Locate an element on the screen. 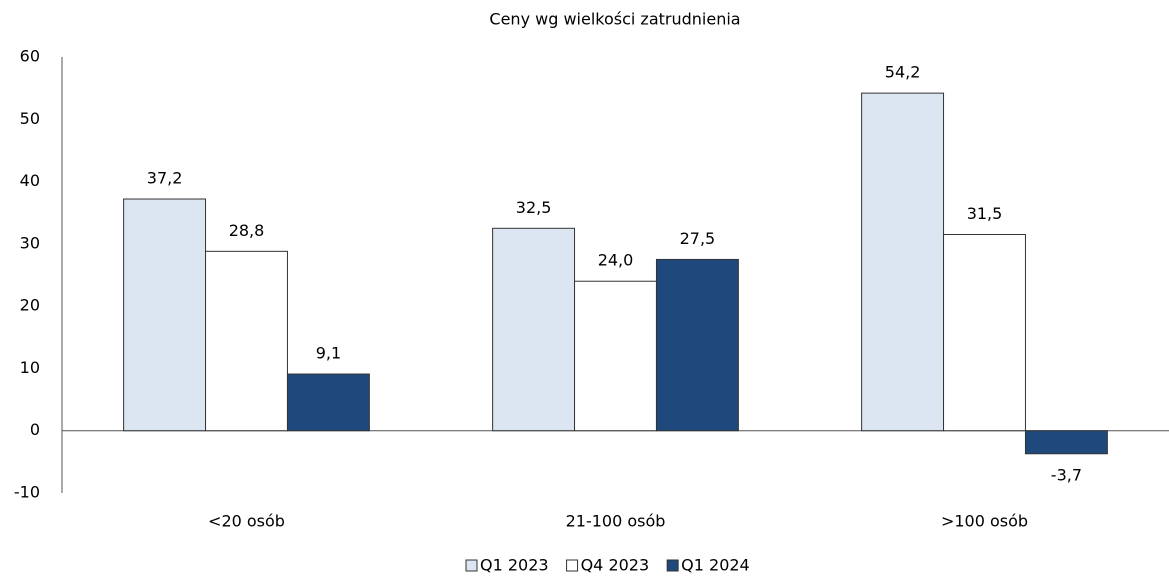 The image size is (1169, 578). y-tick-label: 60 is located at coordinates (30, 56).